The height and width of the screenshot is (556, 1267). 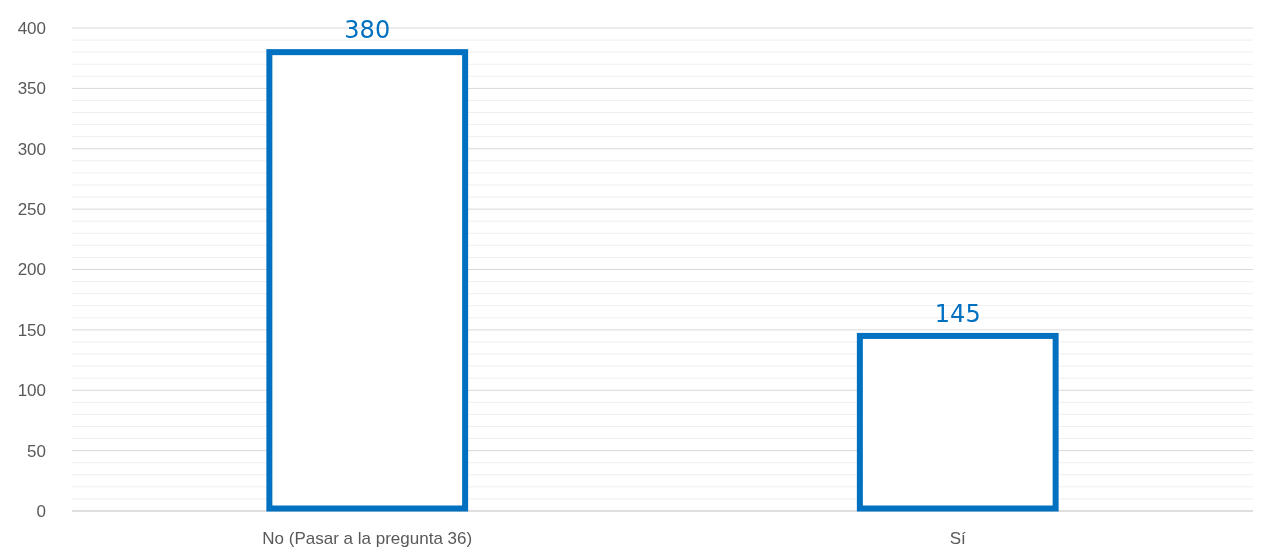 What do you see at coordinates (31, 330) in the screenshot?
I see `y-tick-label: 150` at bounding box center [31, 330].